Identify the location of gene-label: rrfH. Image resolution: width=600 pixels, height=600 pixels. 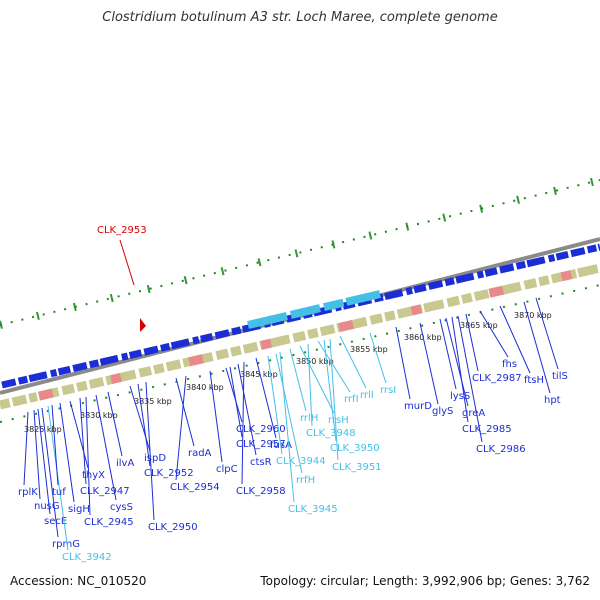
(305, 480).